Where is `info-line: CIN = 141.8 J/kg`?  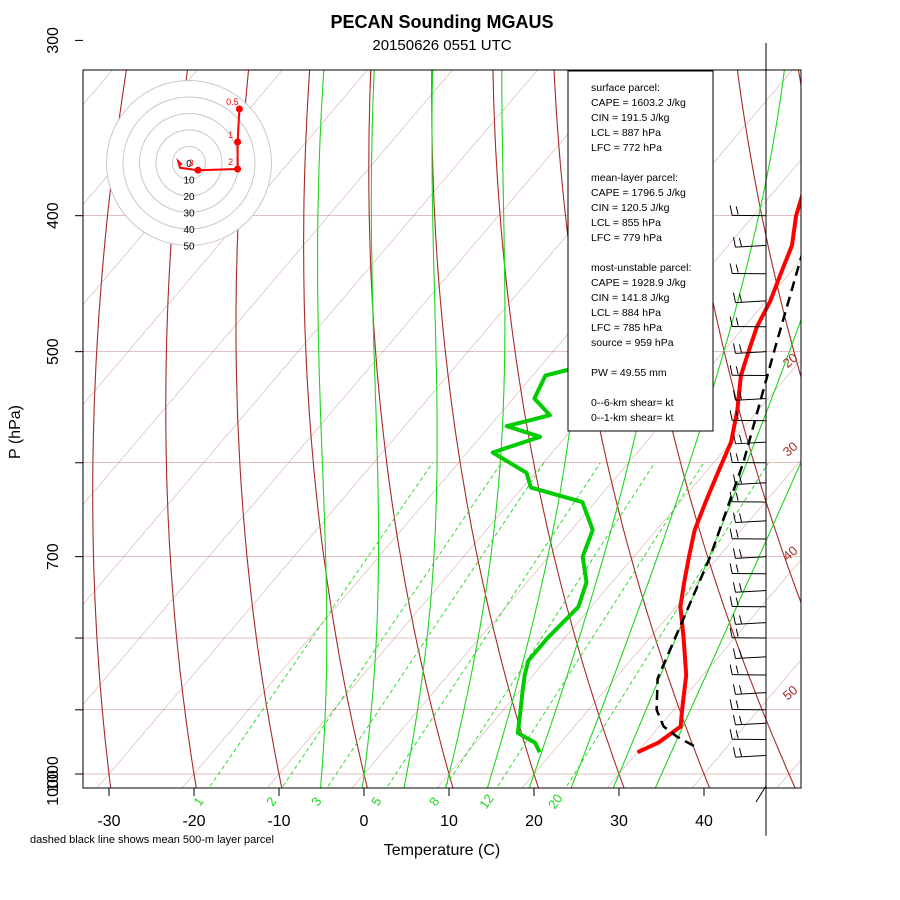
info-line: CIN = 141.8 J/kg is located at coordinates (630, 298).